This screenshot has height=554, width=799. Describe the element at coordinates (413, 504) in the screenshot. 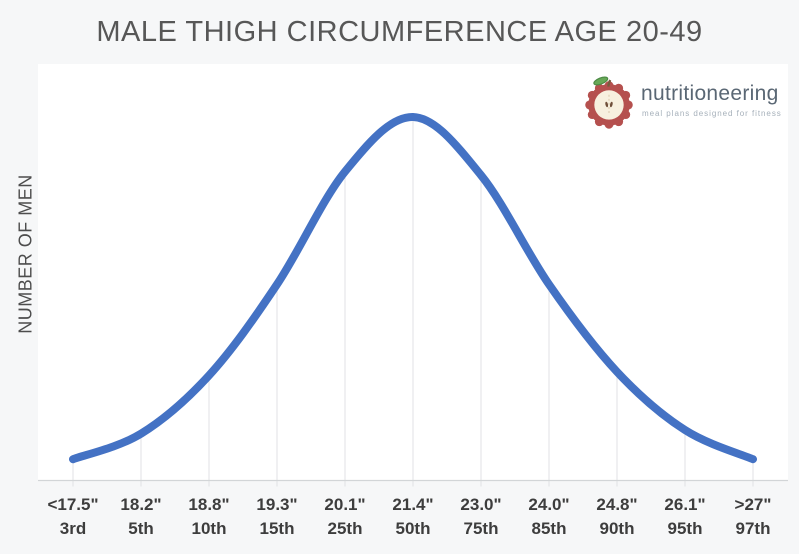

I see `x-tick-size: 21.4"` at that location.